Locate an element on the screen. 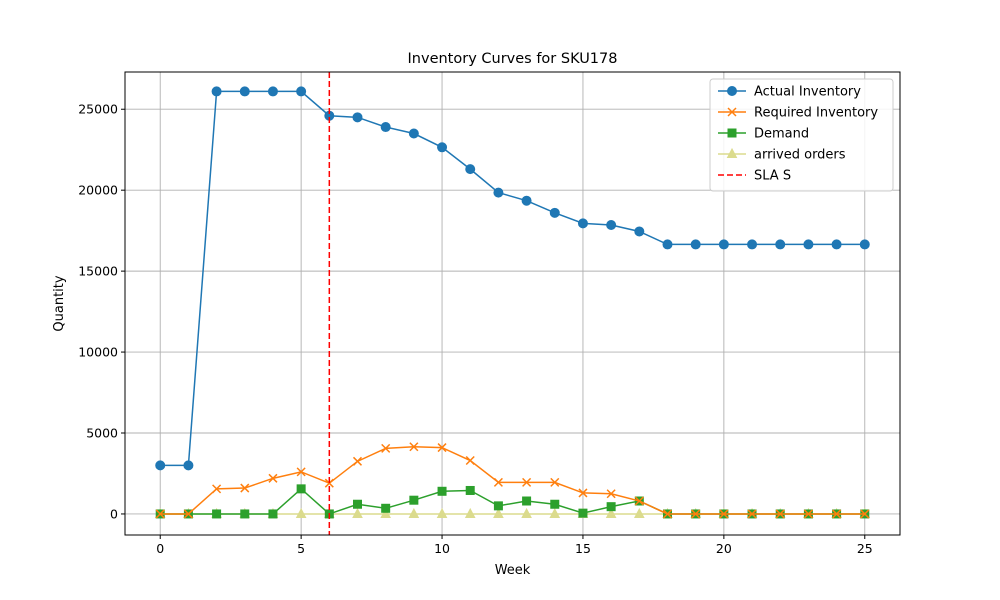 The image size is (1000, 600). x-tick-label: 10 is located at coordinates (442, 548).